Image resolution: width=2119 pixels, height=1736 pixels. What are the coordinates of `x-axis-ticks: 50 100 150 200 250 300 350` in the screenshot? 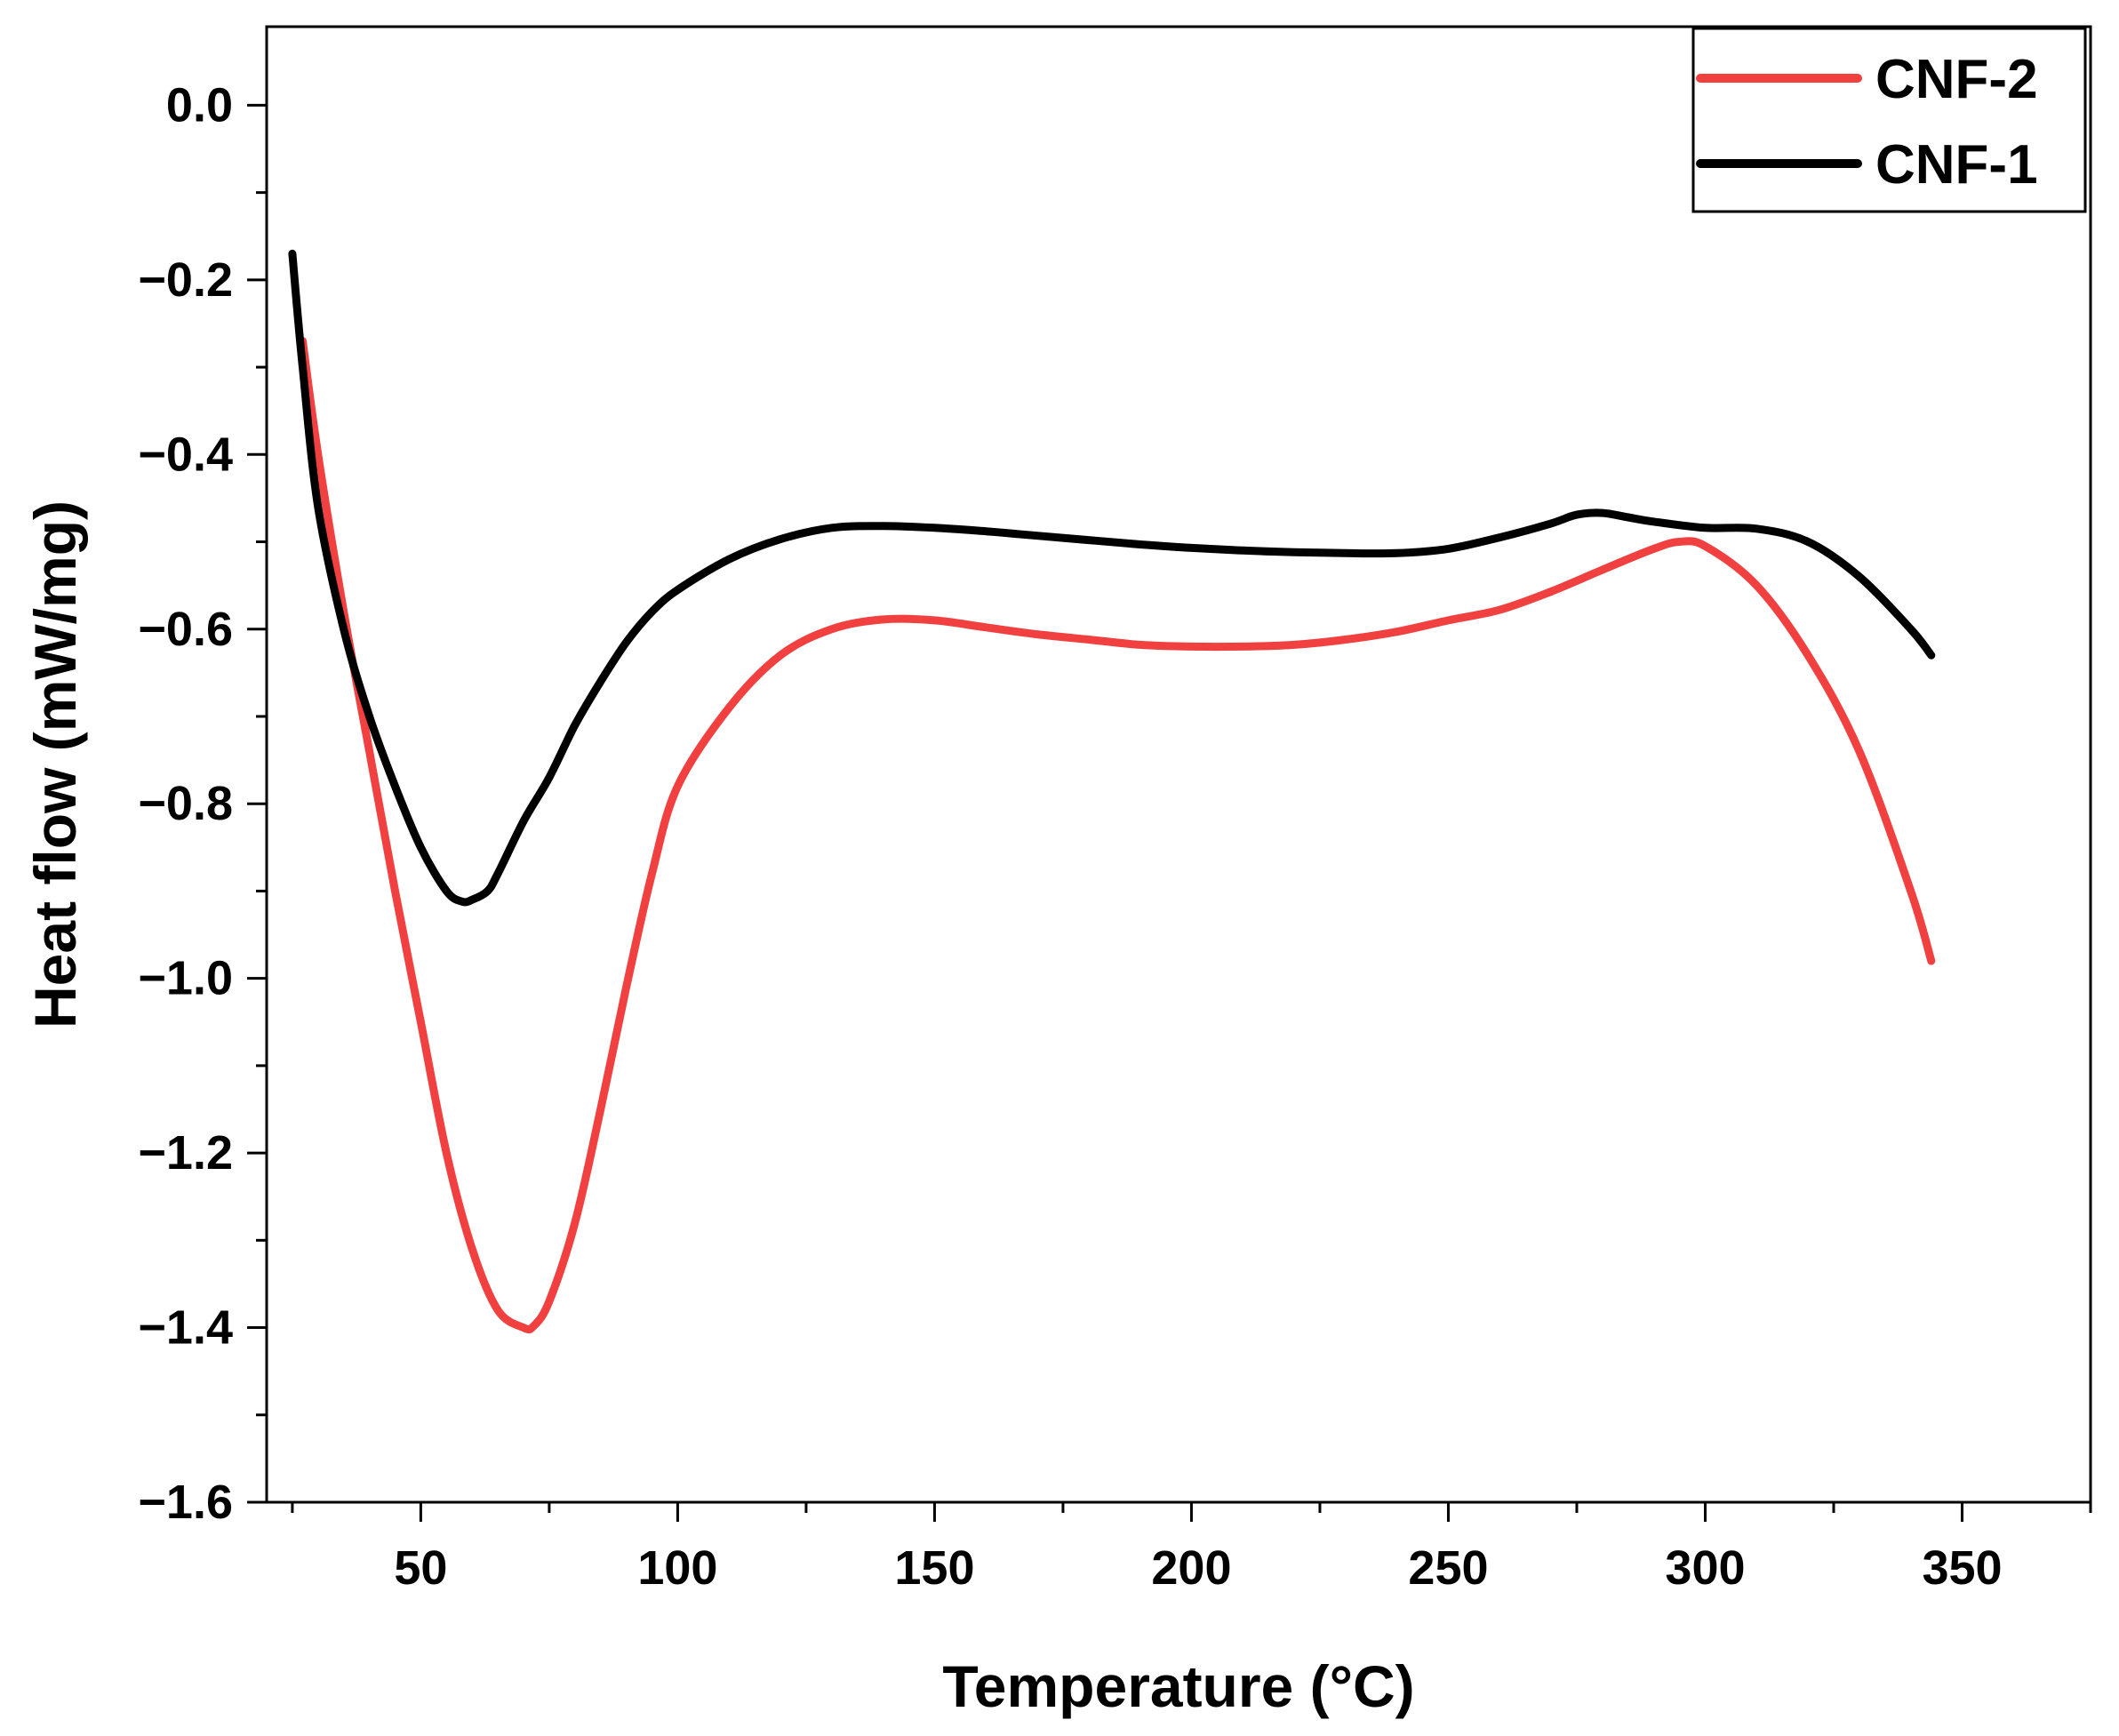 It's located at (1192, 1548).